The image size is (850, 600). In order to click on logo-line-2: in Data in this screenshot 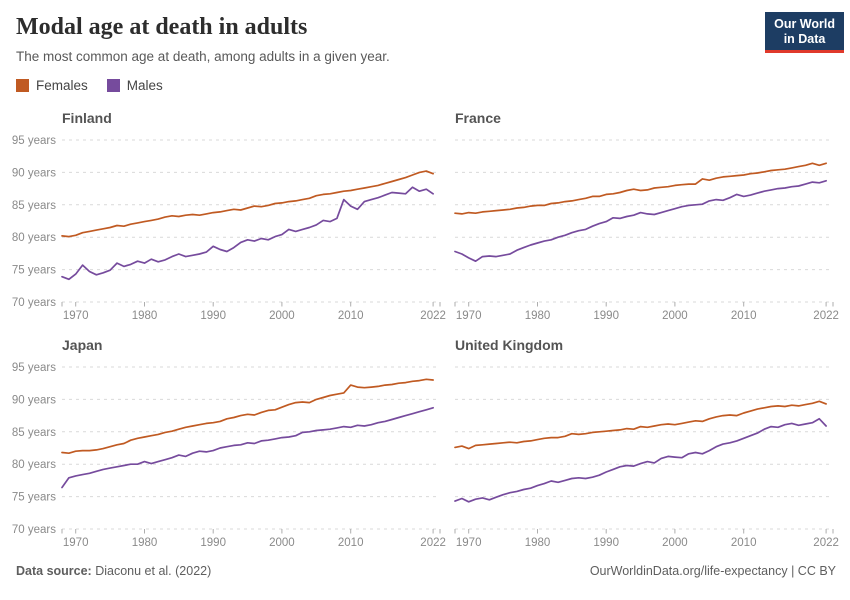, I will do `click(804, 39)`.